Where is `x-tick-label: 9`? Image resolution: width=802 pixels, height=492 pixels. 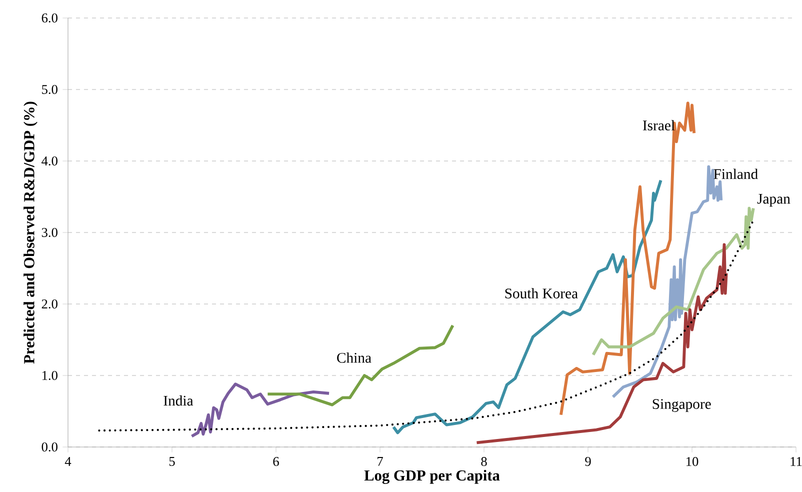
x-tick-label: 9 is located at coordinates (588, 461).